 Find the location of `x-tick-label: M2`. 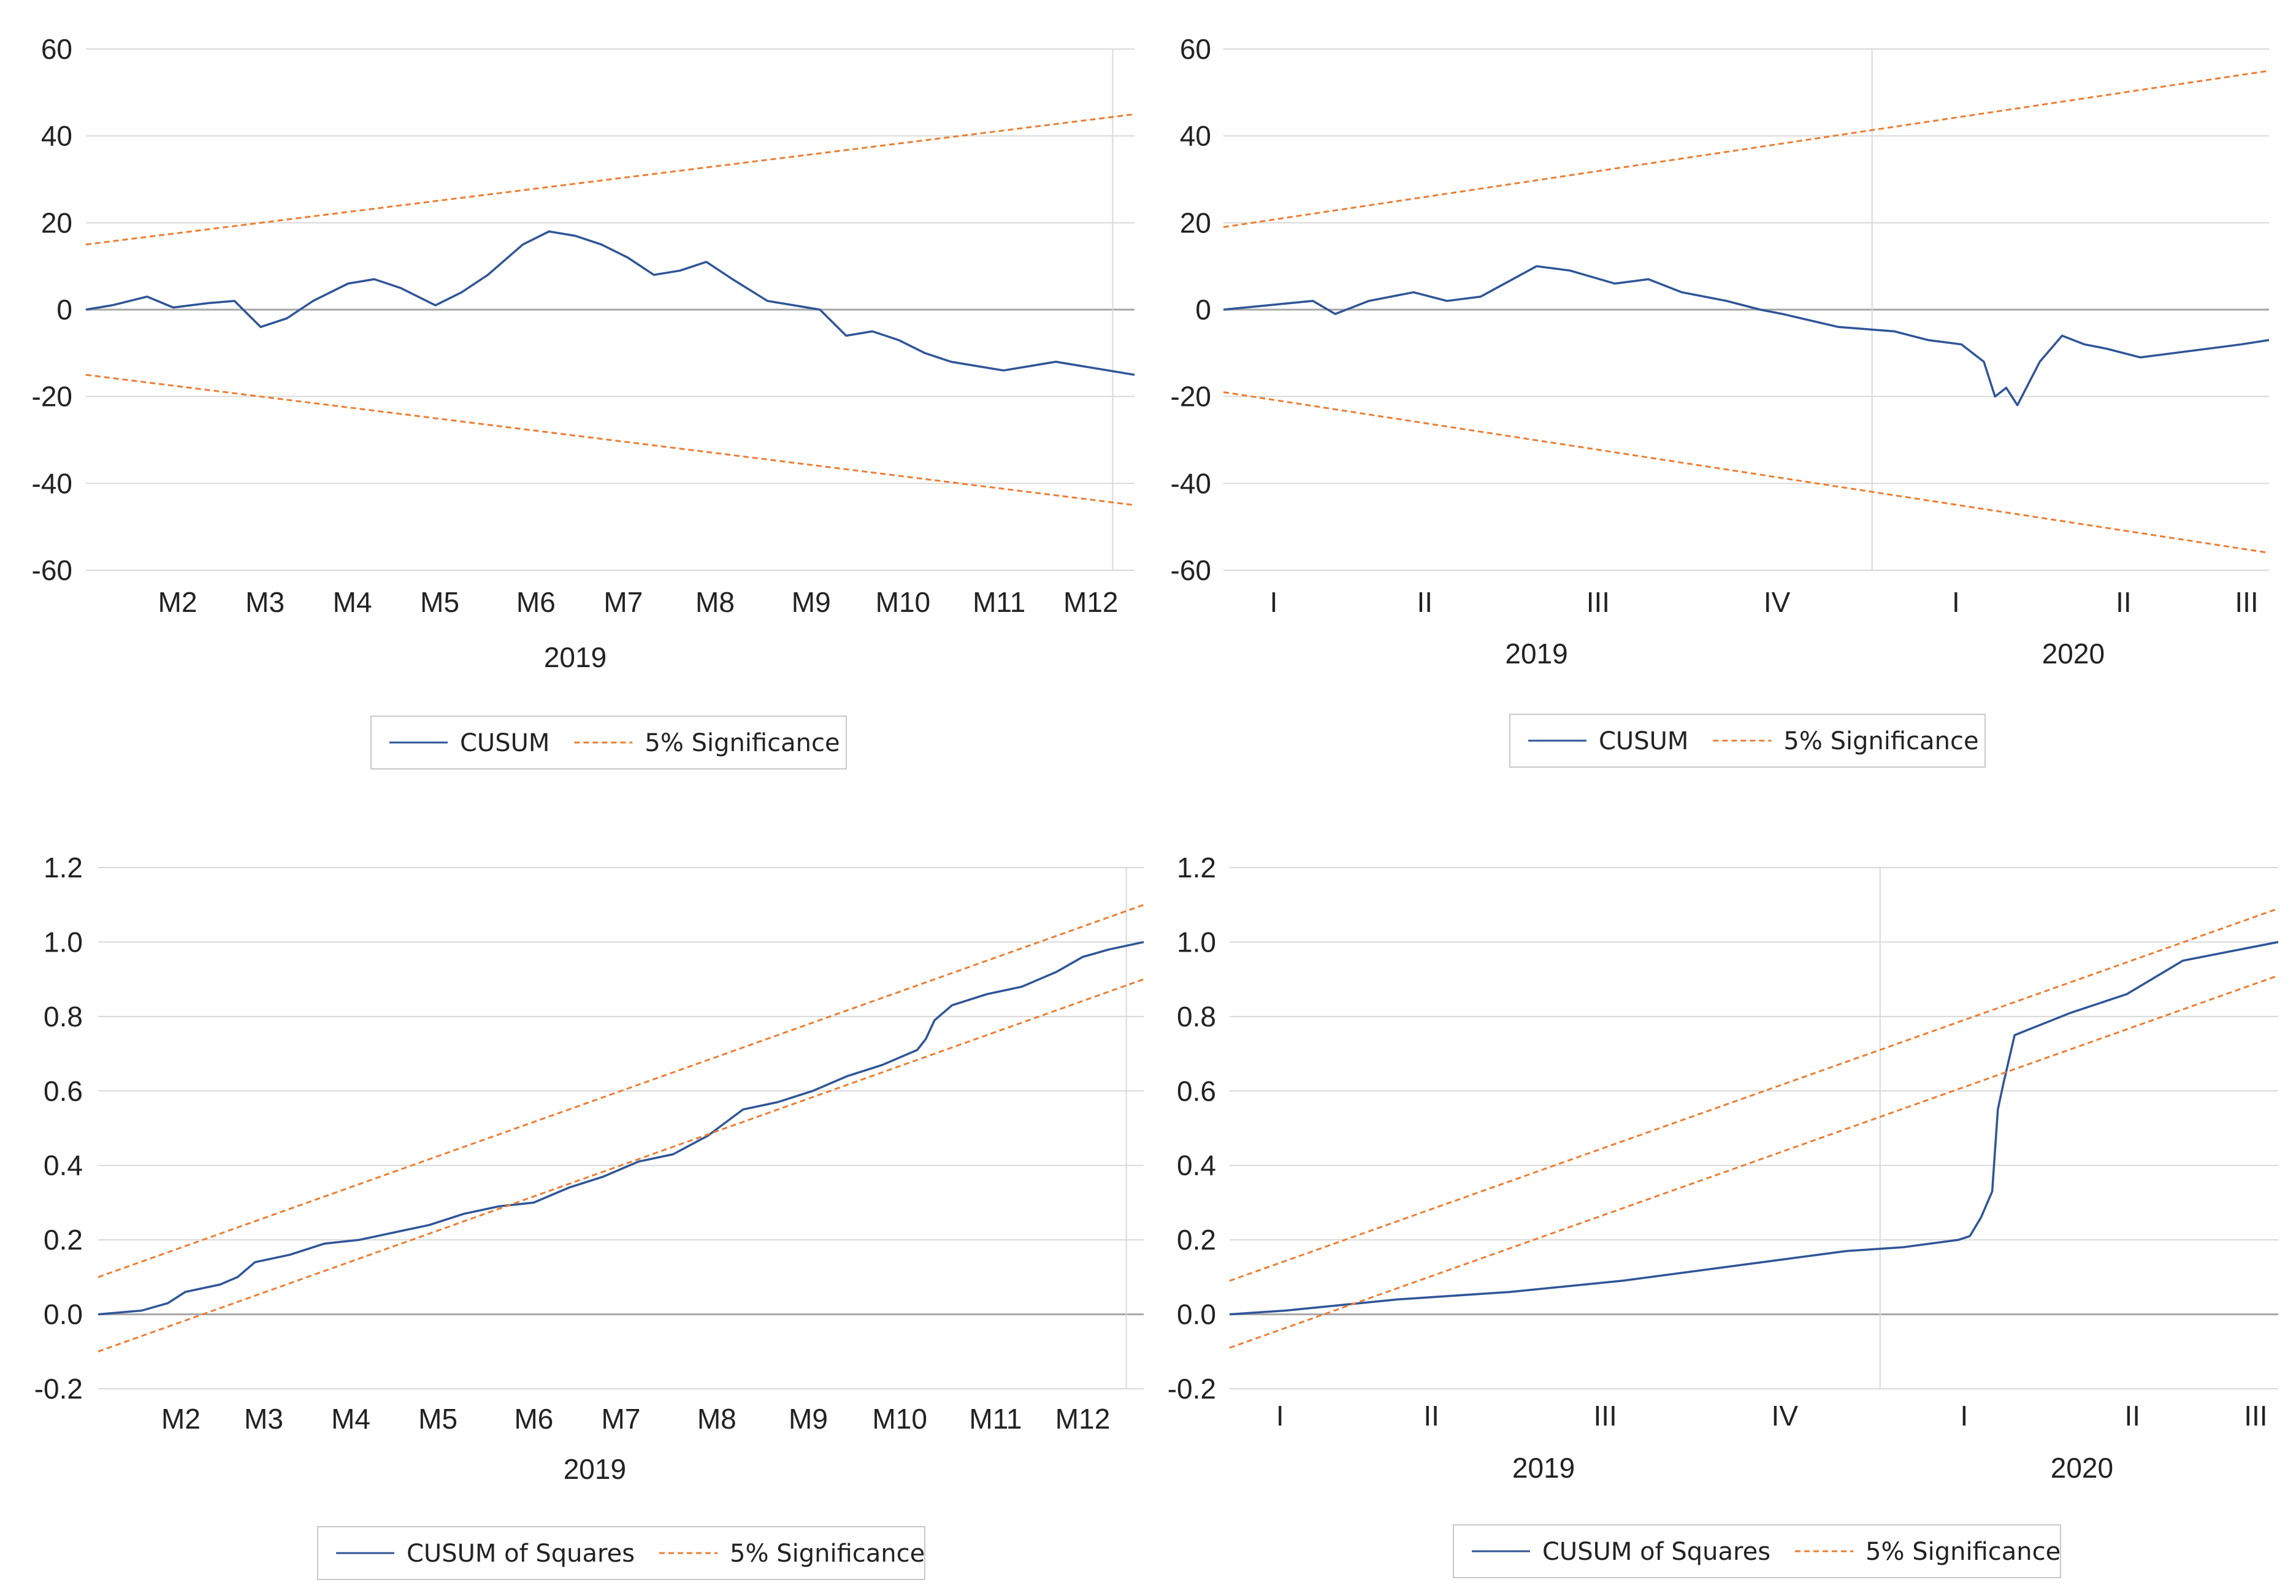

x-tick-label: M2 is located at coordinates (181, 1419).